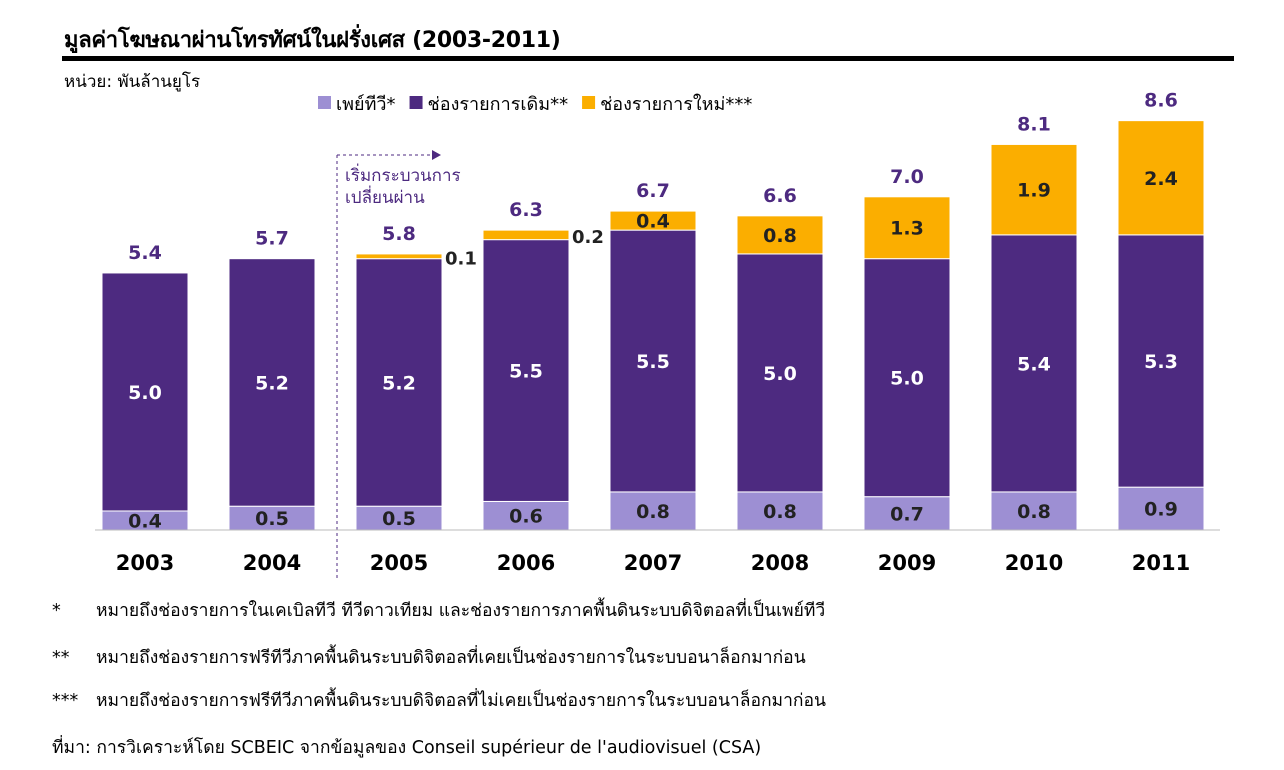 The height and width of the screenshot is (770, 1284). What do you see at coordinates (780, 196) in the screenshot?
I see `total-label-2008: 6.6` at bounding box center [780, 196].